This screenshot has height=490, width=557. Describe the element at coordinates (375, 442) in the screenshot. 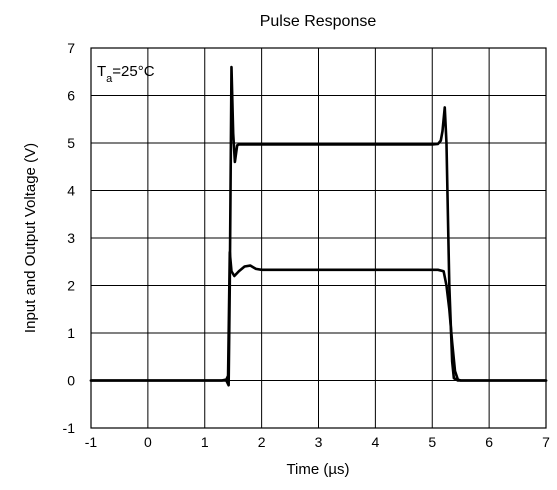

I see `x-tick-label: 4` at that location.